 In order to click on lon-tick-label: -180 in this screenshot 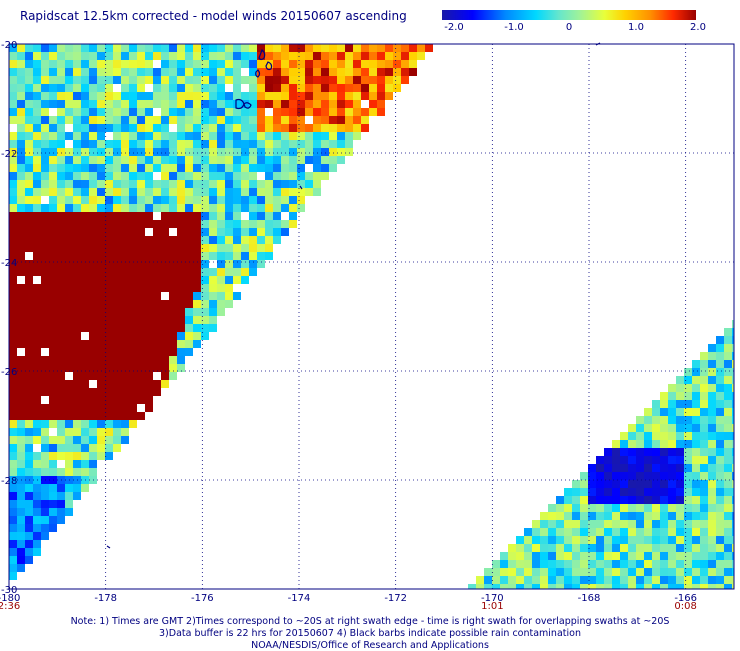, I will do `click(10, 598)`.